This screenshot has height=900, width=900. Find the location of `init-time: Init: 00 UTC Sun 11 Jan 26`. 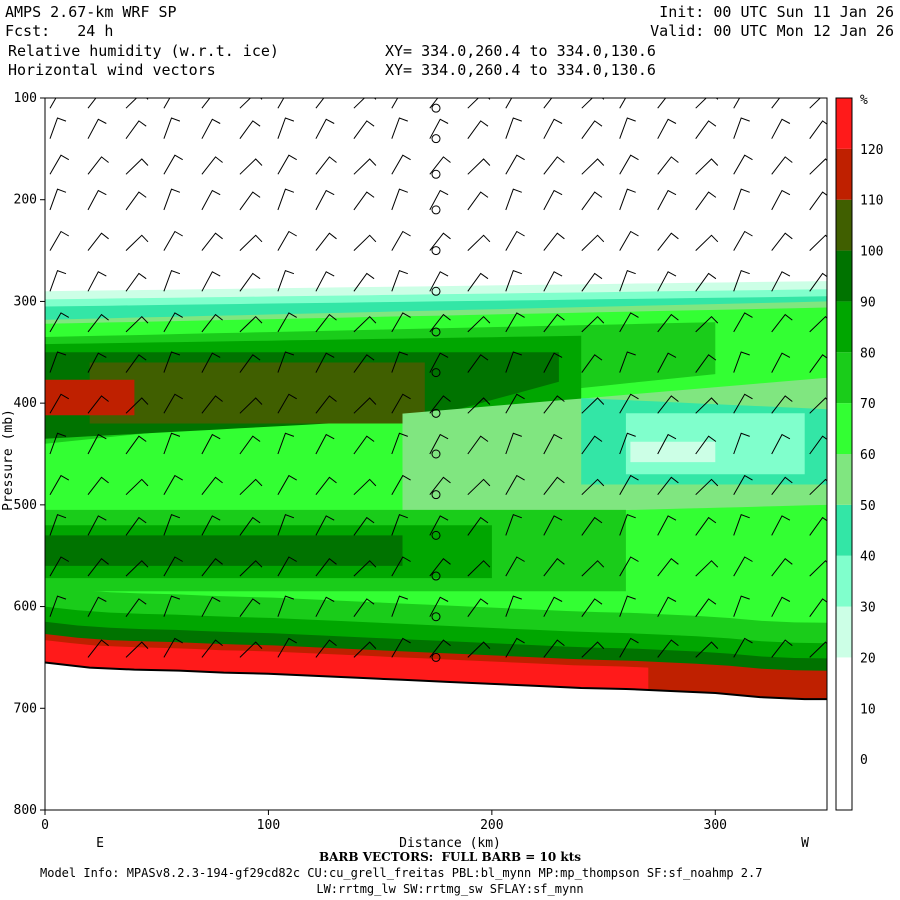

init-time: Init: 00 UTC Sun 11 Jan 26 is located at coordinates (776, 12).